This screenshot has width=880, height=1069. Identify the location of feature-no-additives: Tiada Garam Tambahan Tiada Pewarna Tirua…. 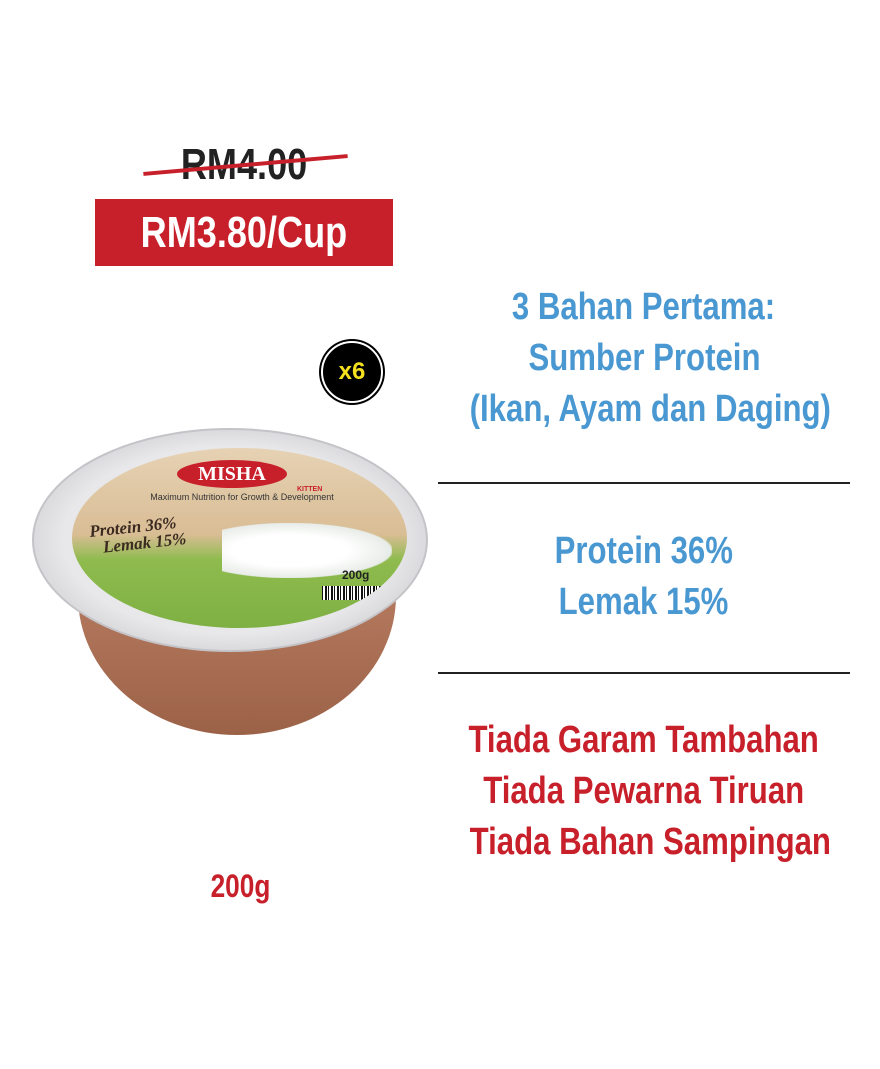
(649, 791).